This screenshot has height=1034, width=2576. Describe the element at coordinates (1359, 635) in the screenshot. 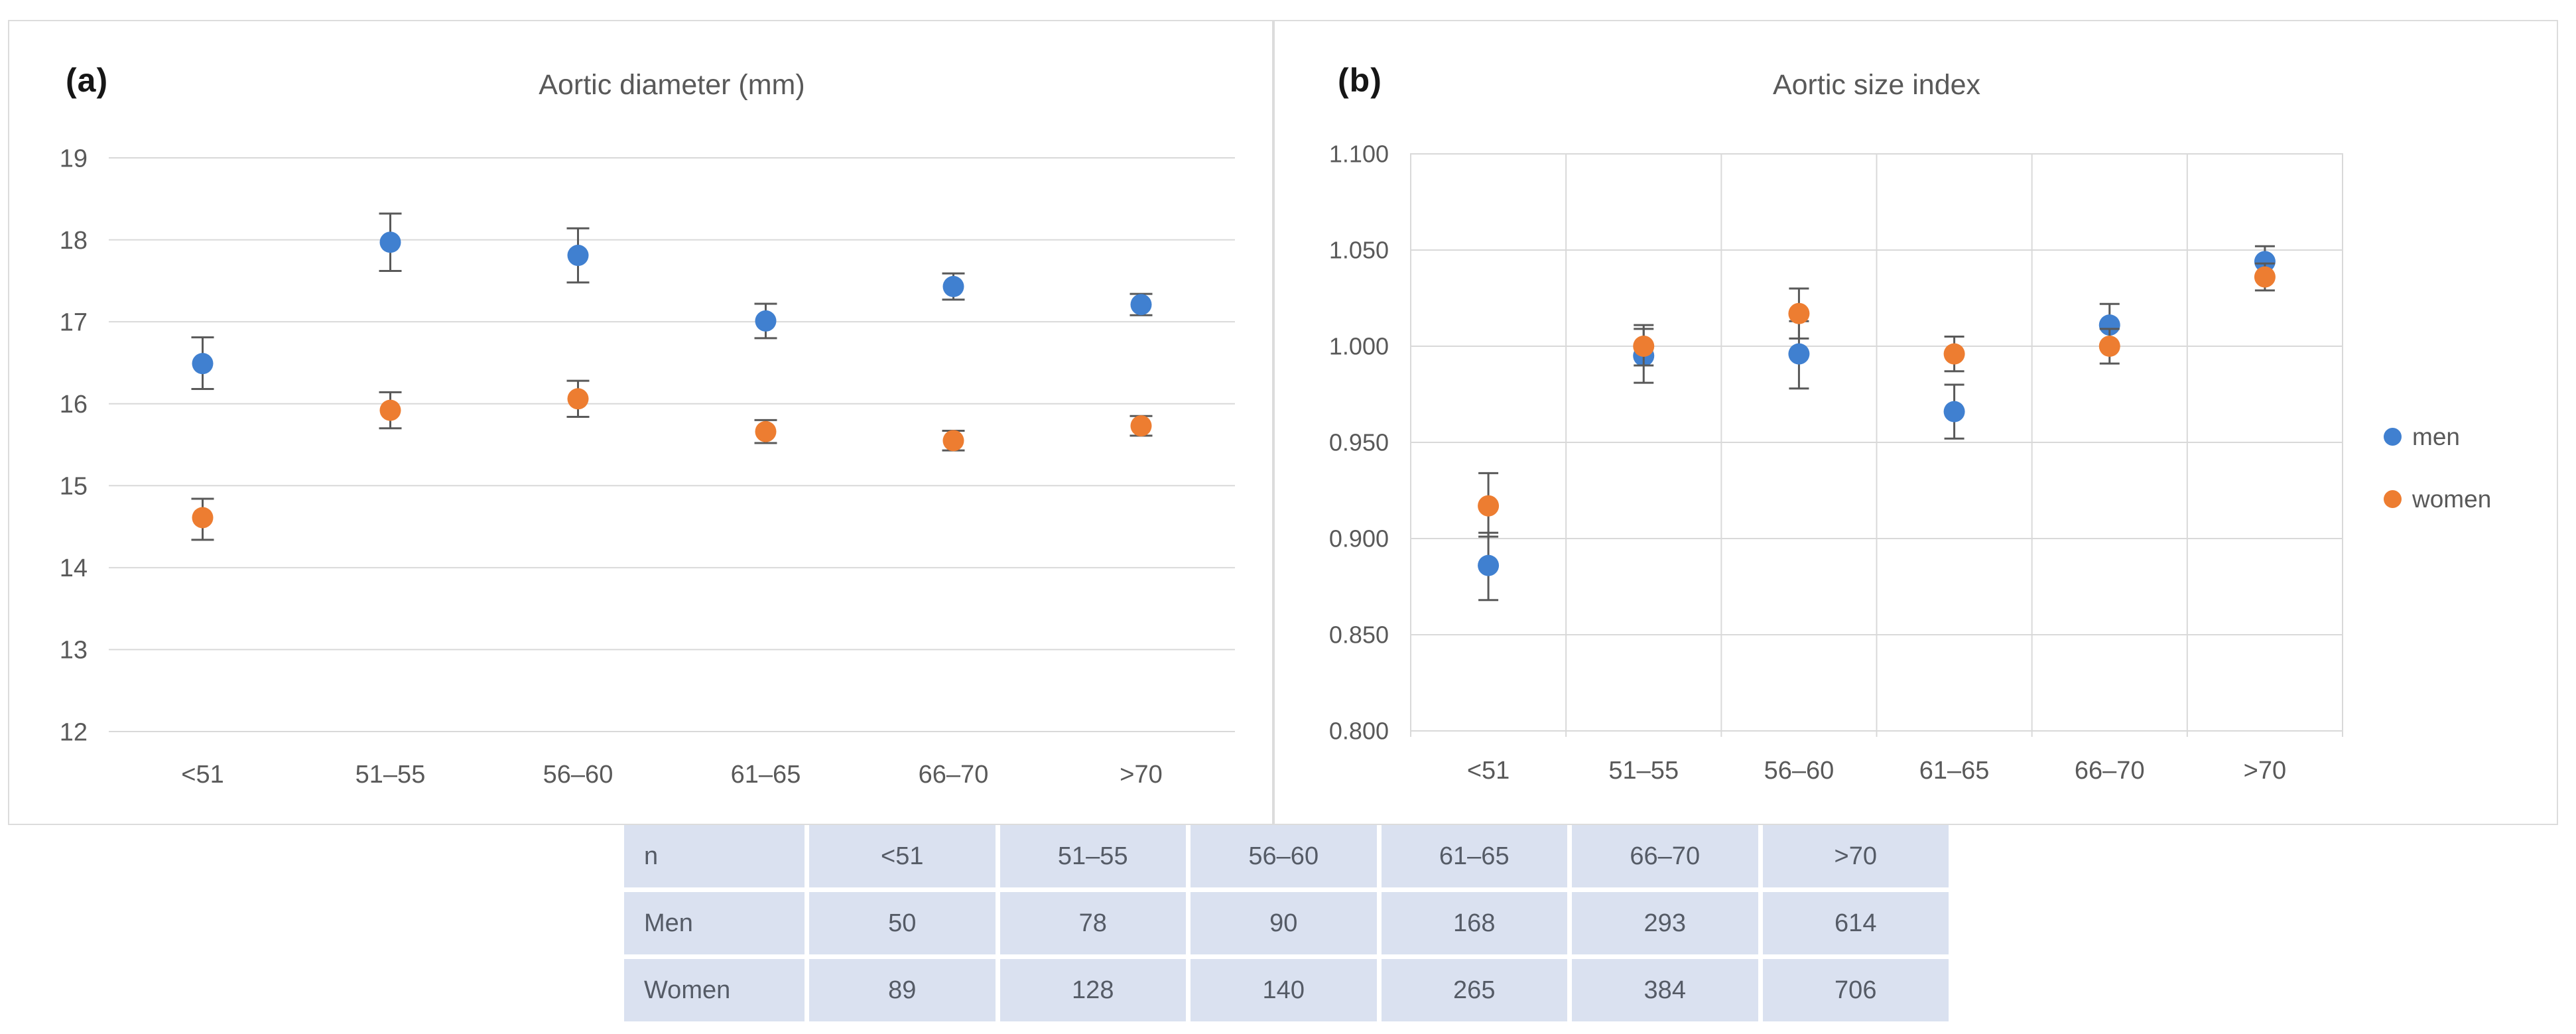

I see `y-tick-label: 0.850` at that location.